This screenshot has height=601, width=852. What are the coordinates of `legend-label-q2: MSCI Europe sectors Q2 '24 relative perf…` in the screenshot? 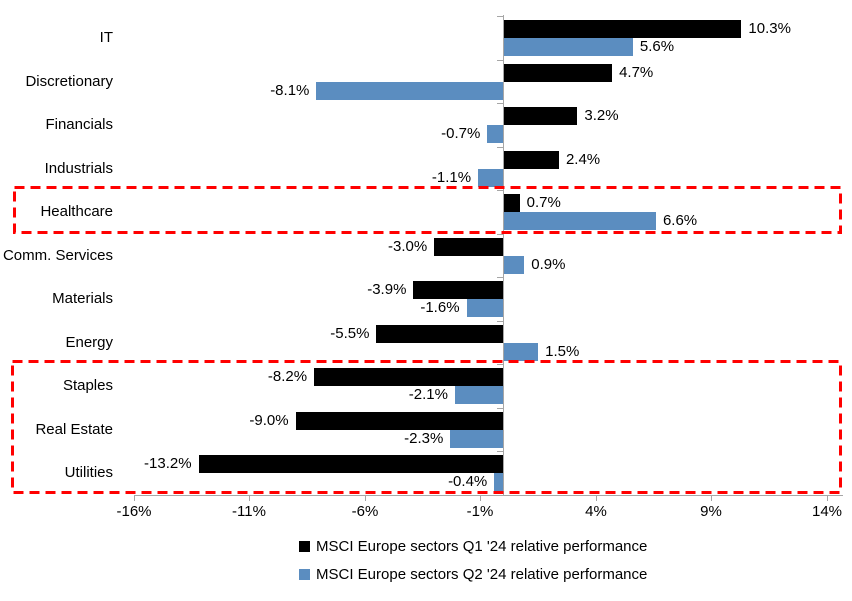 It's located at (482, 574).